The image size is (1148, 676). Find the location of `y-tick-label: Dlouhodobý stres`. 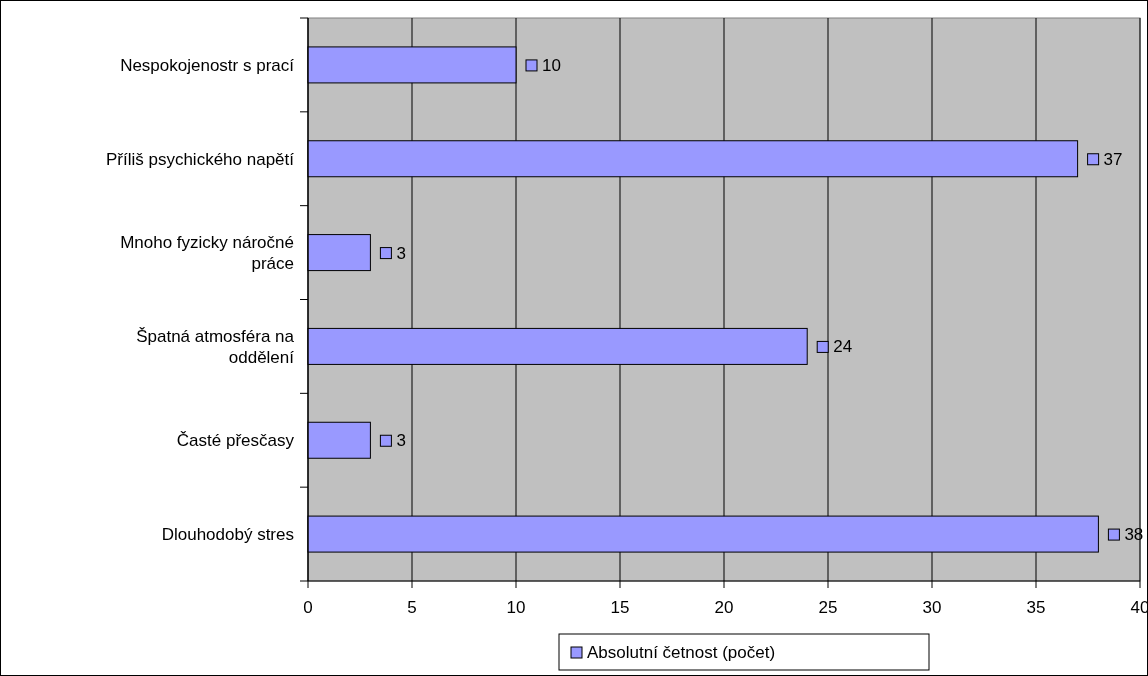

y-tick-label: Dlouhodobý stres is located at coordinates (227, 535).